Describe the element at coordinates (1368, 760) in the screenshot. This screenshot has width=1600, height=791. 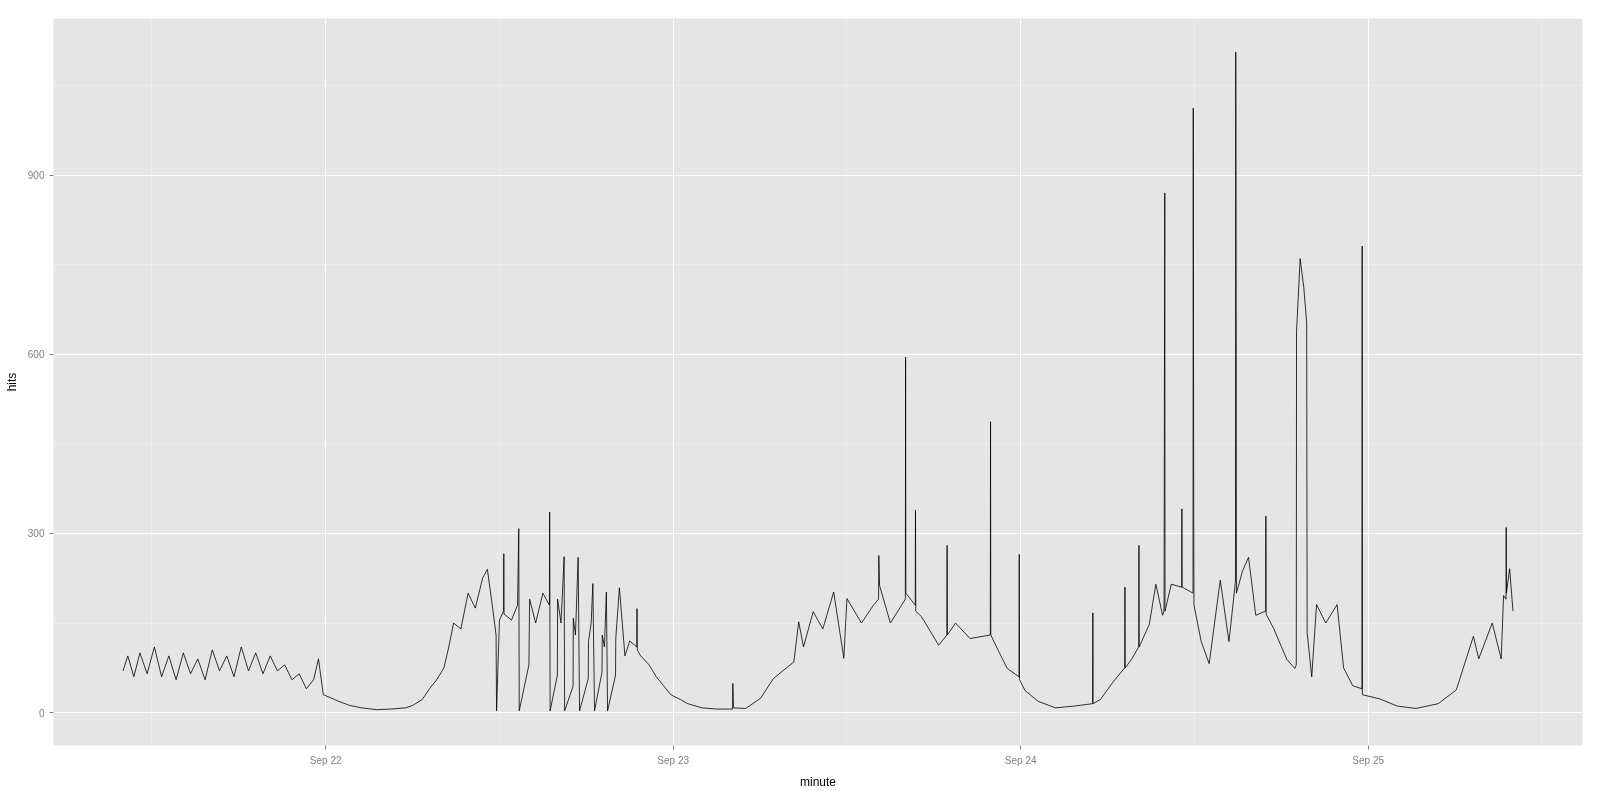
I see `x-tick-label: Sep 25` at that location.